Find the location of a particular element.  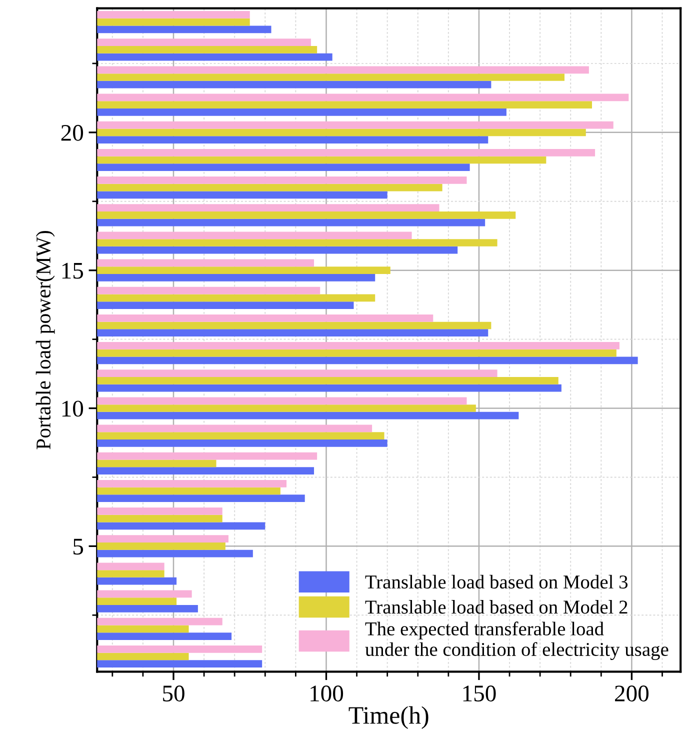

x-tick-label: 150 is located at coordinates (479, 694).